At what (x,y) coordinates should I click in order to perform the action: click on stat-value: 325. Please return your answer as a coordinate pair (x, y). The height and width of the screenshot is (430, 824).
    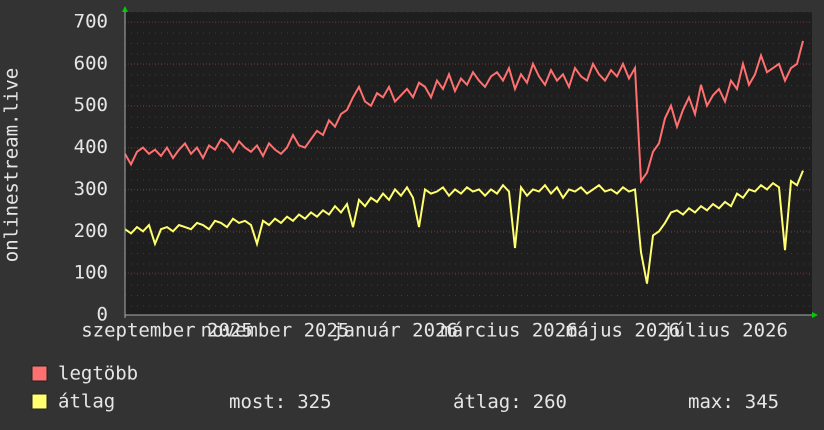
    Looking at the image, I should click on (314, 402).